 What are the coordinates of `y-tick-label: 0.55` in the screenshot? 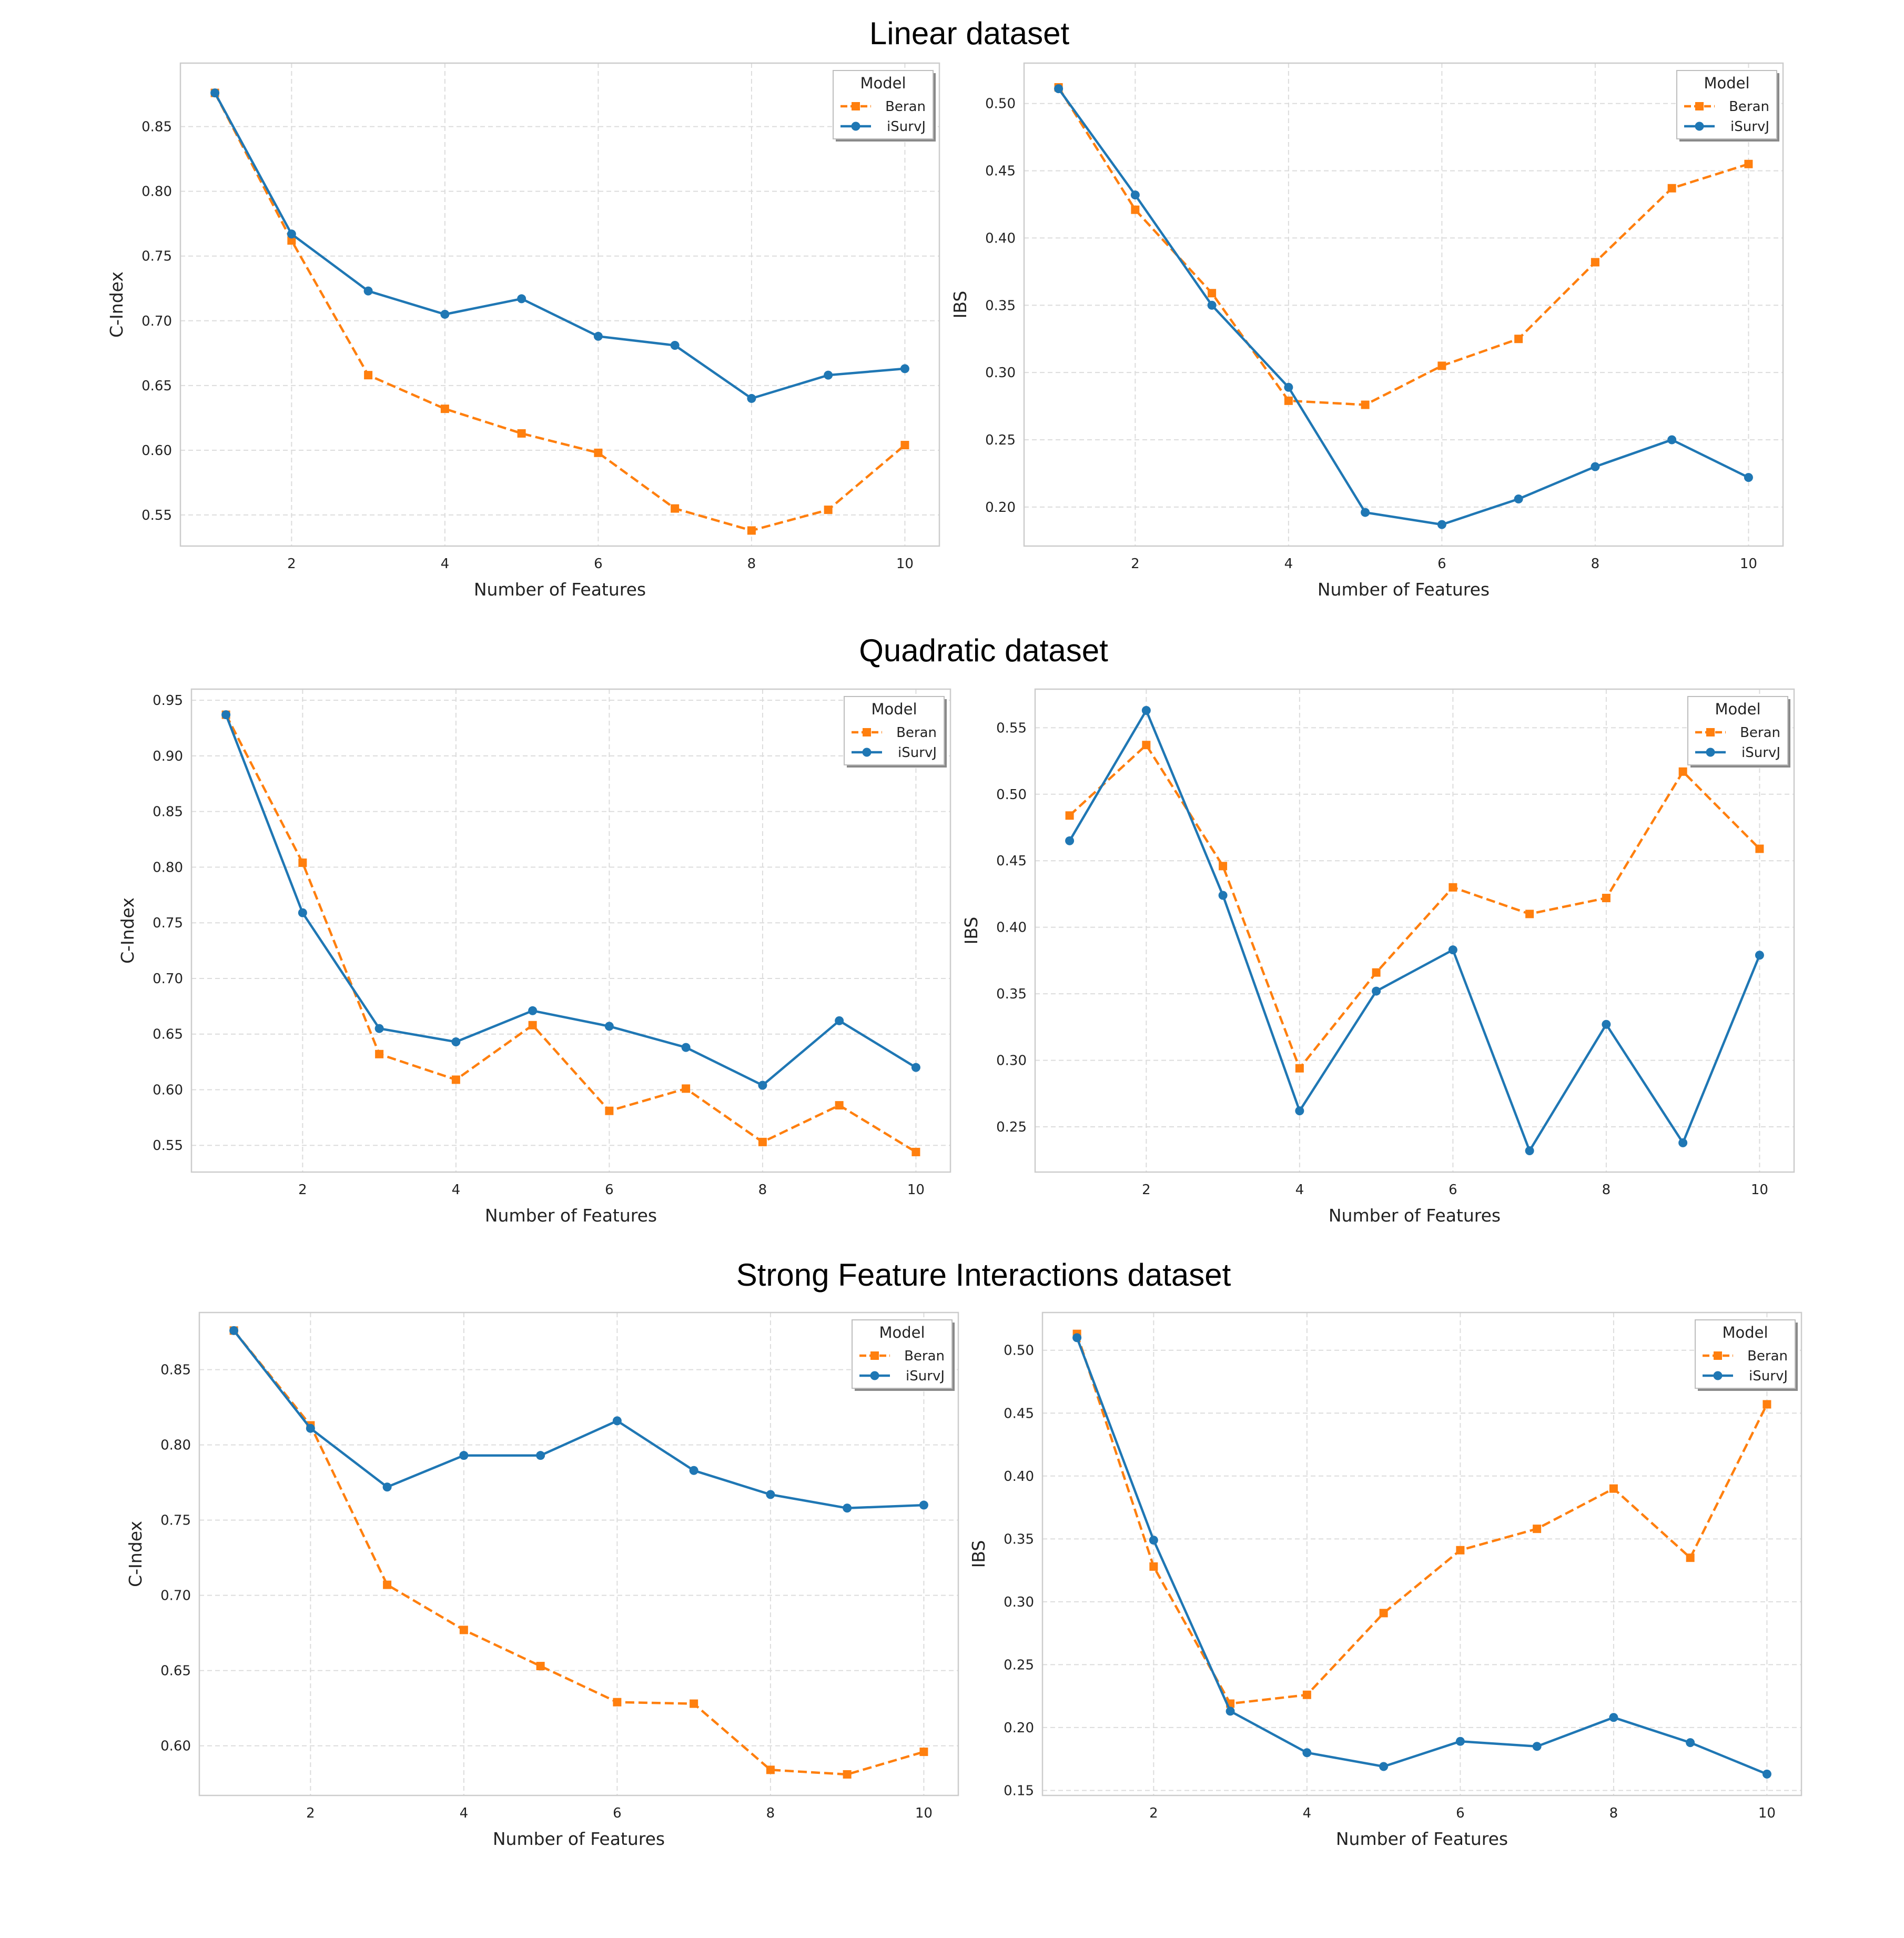 It's located at (168, 1146).